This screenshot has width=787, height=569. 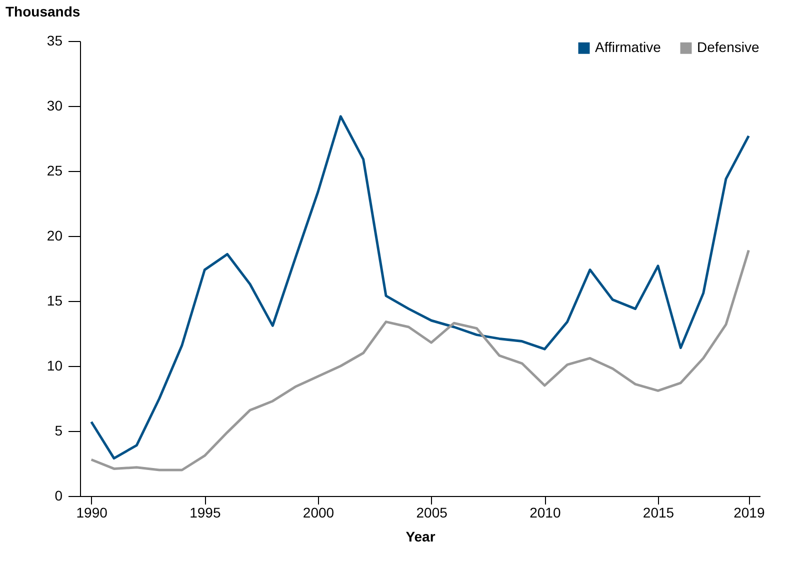 What do you see at coordinates (728, 47) in the screenshot?
I see `legend-label: Defensive` at bounding box center [728, 47].